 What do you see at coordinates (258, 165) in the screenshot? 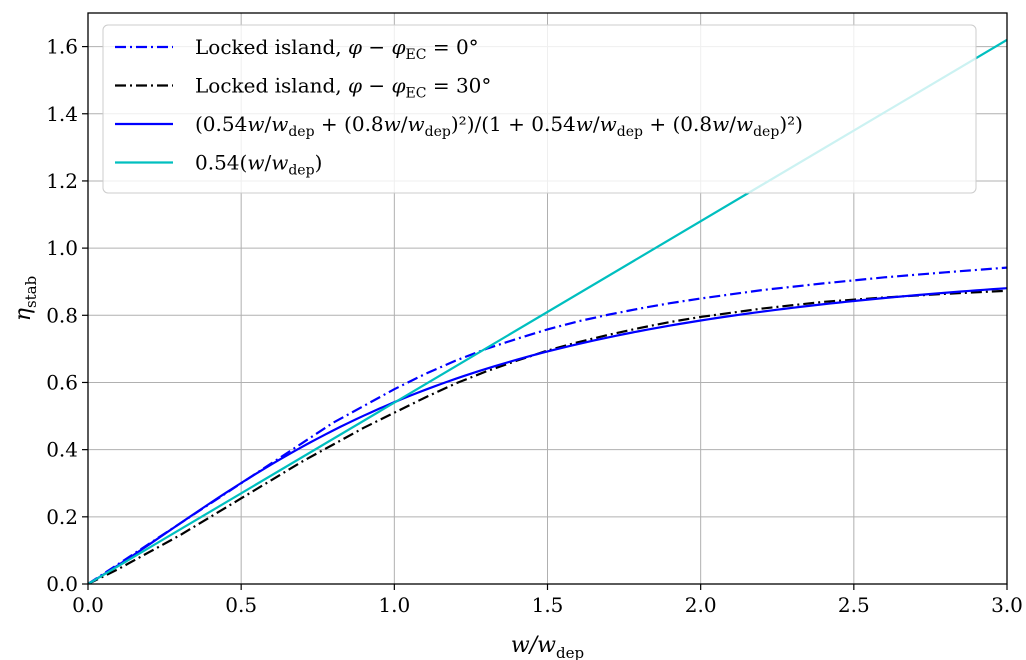
I see `legend-entry-4: 0.54(w/wdep)` at bounding box center [258, 165].